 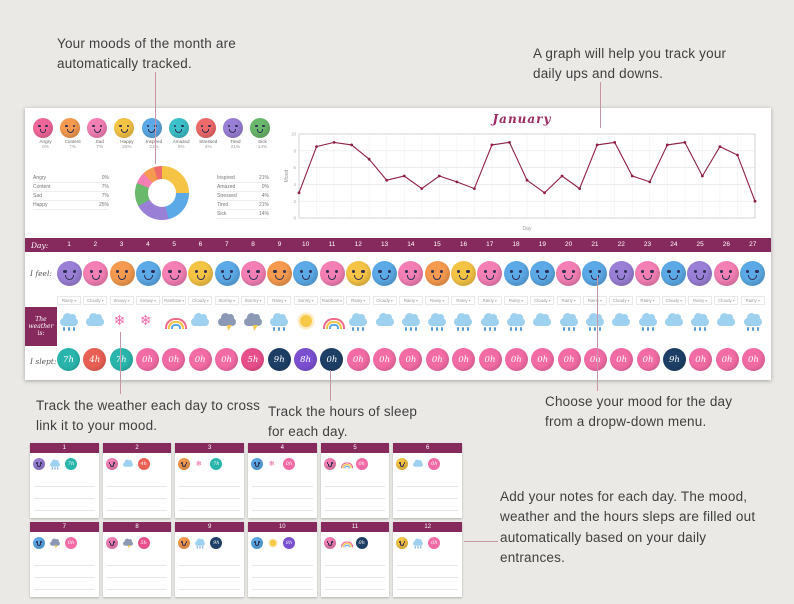 I want to click on weather-dropdown-day-3: Snowy ▾, so click(x=121, y=300).